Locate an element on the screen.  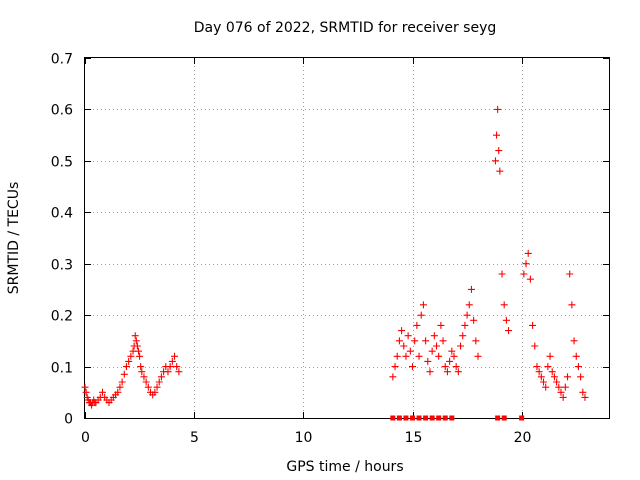
y-axis-label: SRMTID / TECUs is located at coordinates (14, 238).